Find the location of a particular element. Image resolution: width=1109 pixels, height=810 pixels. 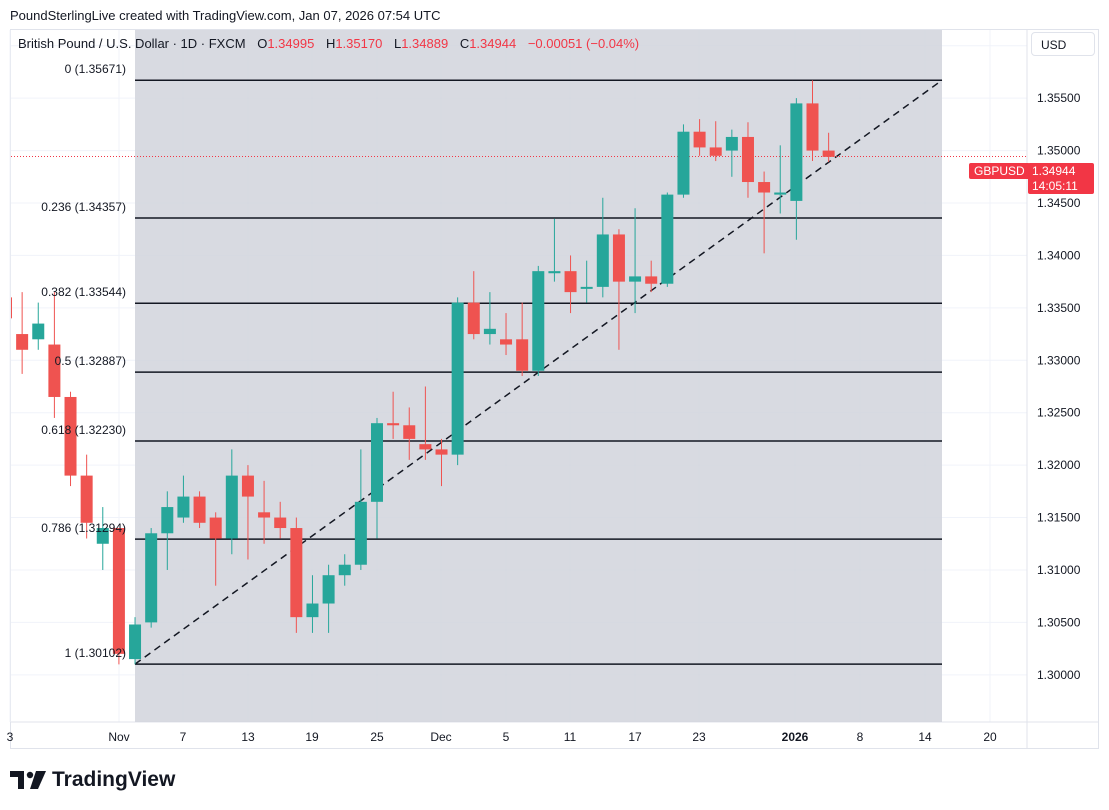

x-tick-label: 13 is located at coordinates (248, 737).